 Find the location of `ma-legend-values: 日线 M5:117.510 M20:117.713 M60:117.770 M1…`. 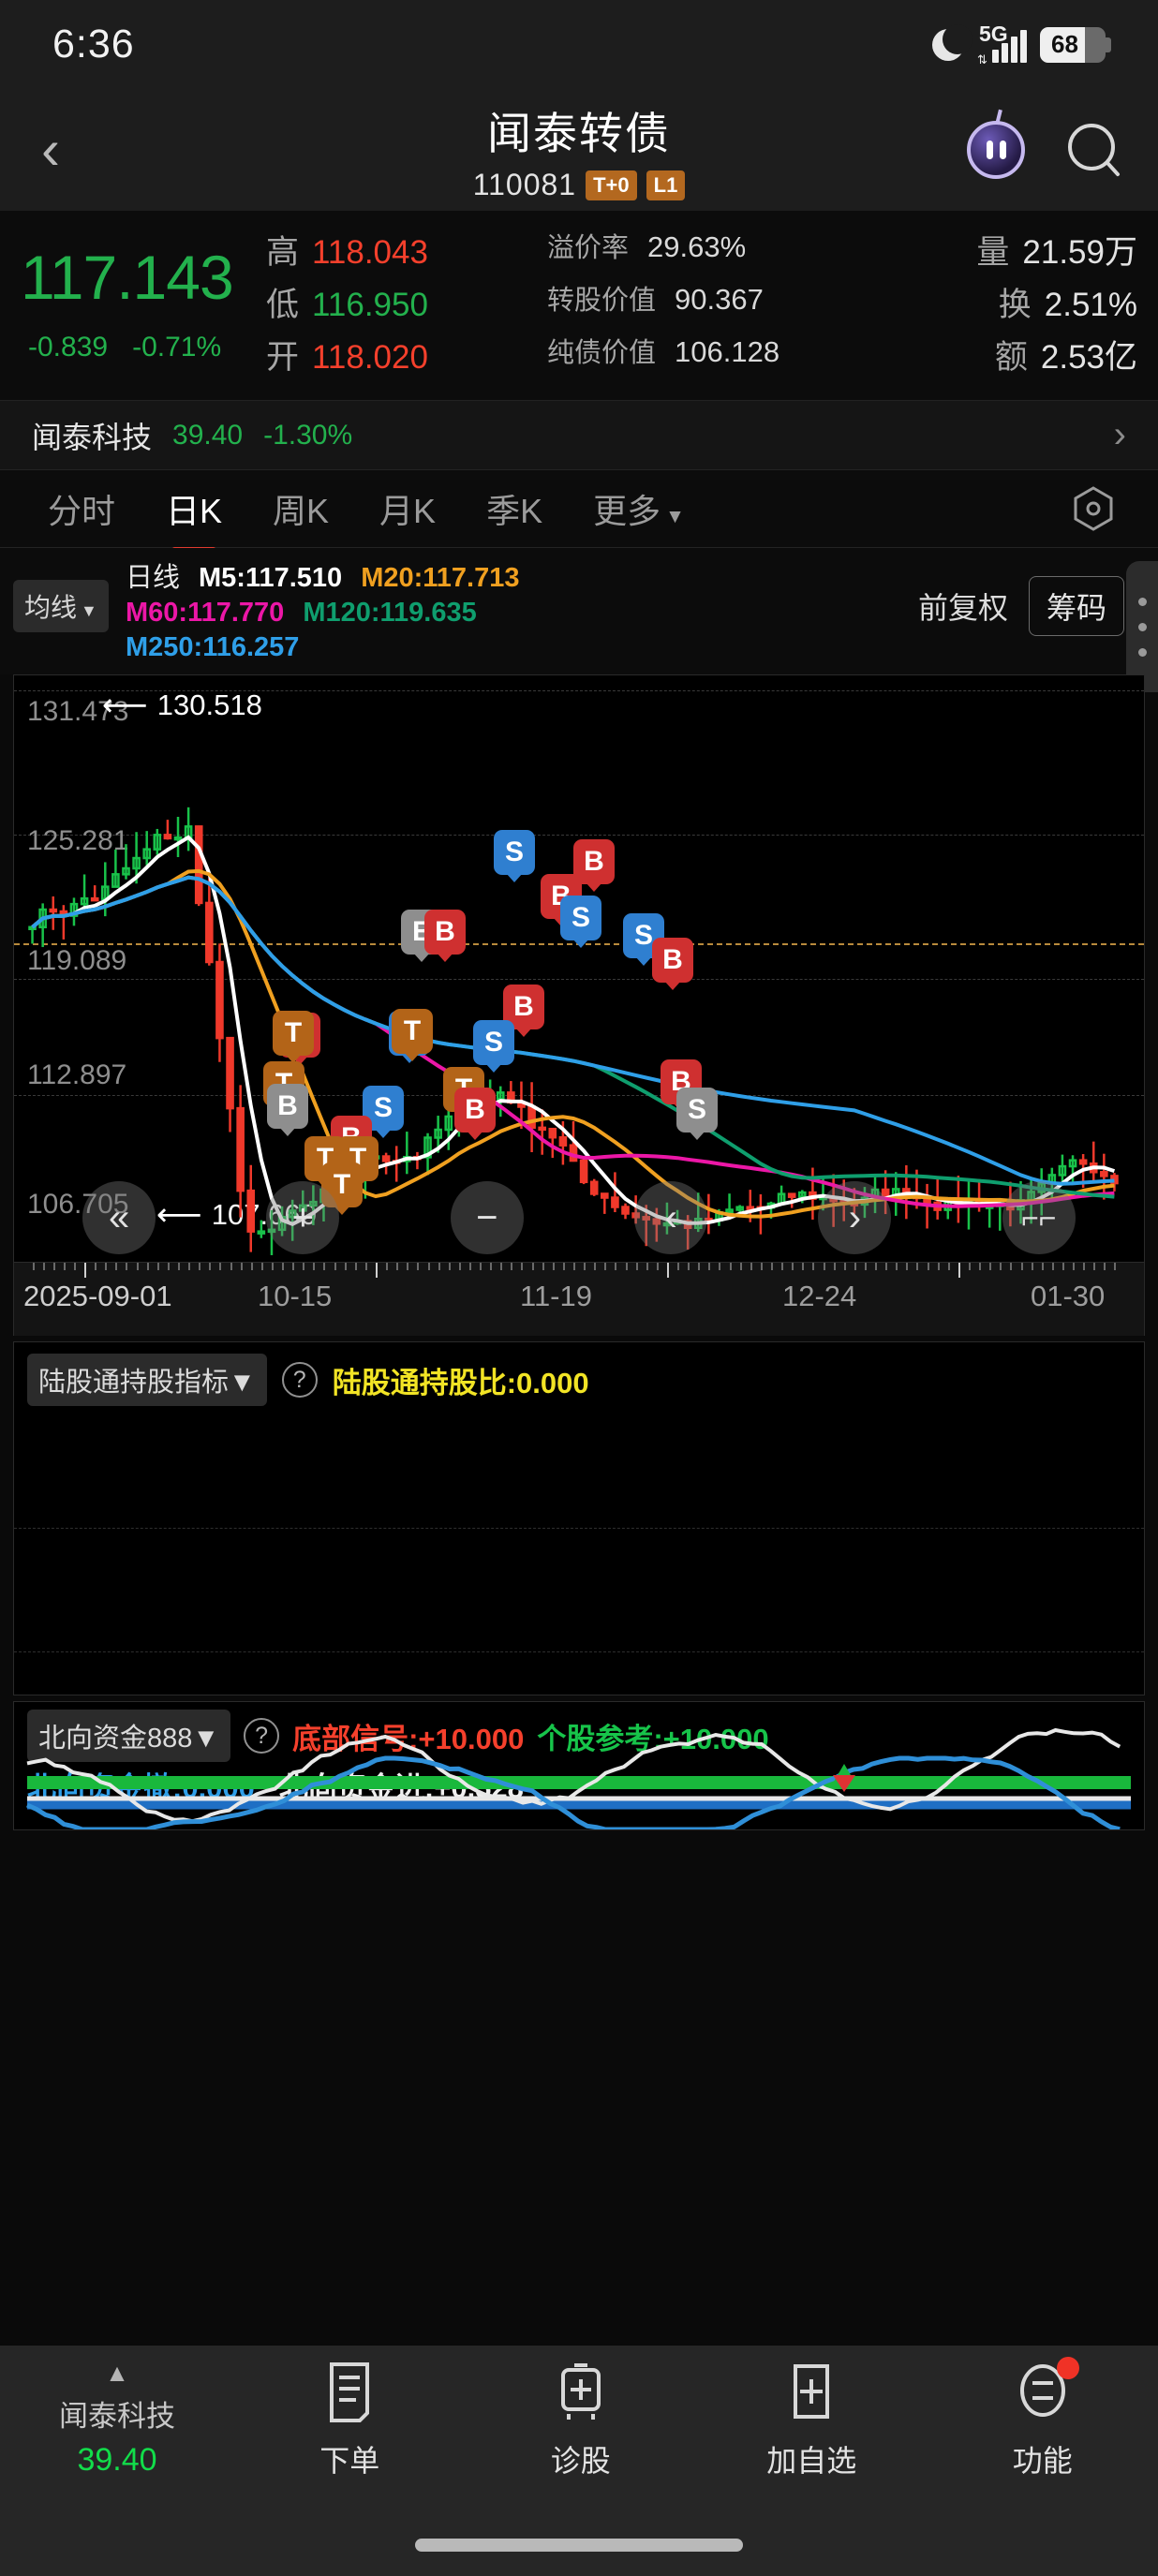

ma-legend-values: 日线 M5:117.510 M20:117.713 M60:117.770 M1… is located at coordinates (502, 613).